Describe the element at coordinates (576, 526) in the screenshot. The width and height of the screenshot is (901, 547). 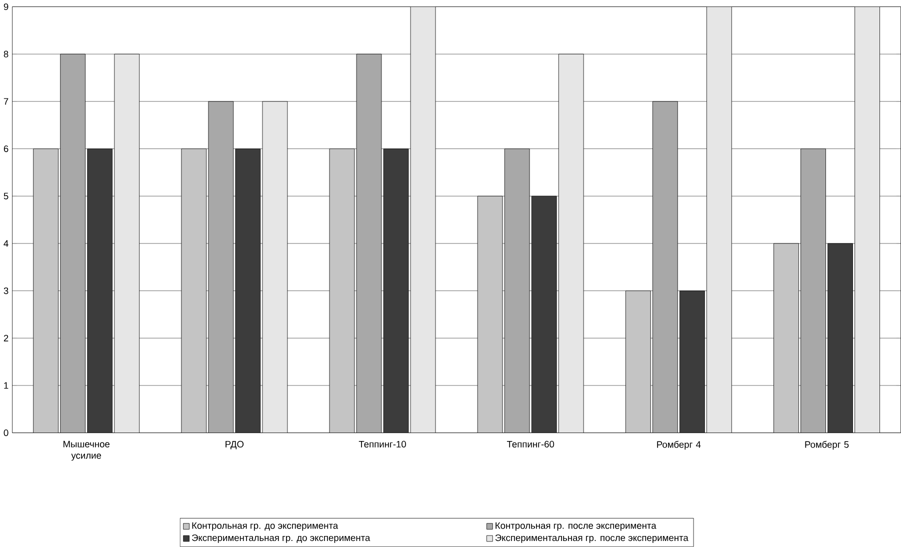
I see `legend-label: Контрольная гр. после эксперимента` at that location.